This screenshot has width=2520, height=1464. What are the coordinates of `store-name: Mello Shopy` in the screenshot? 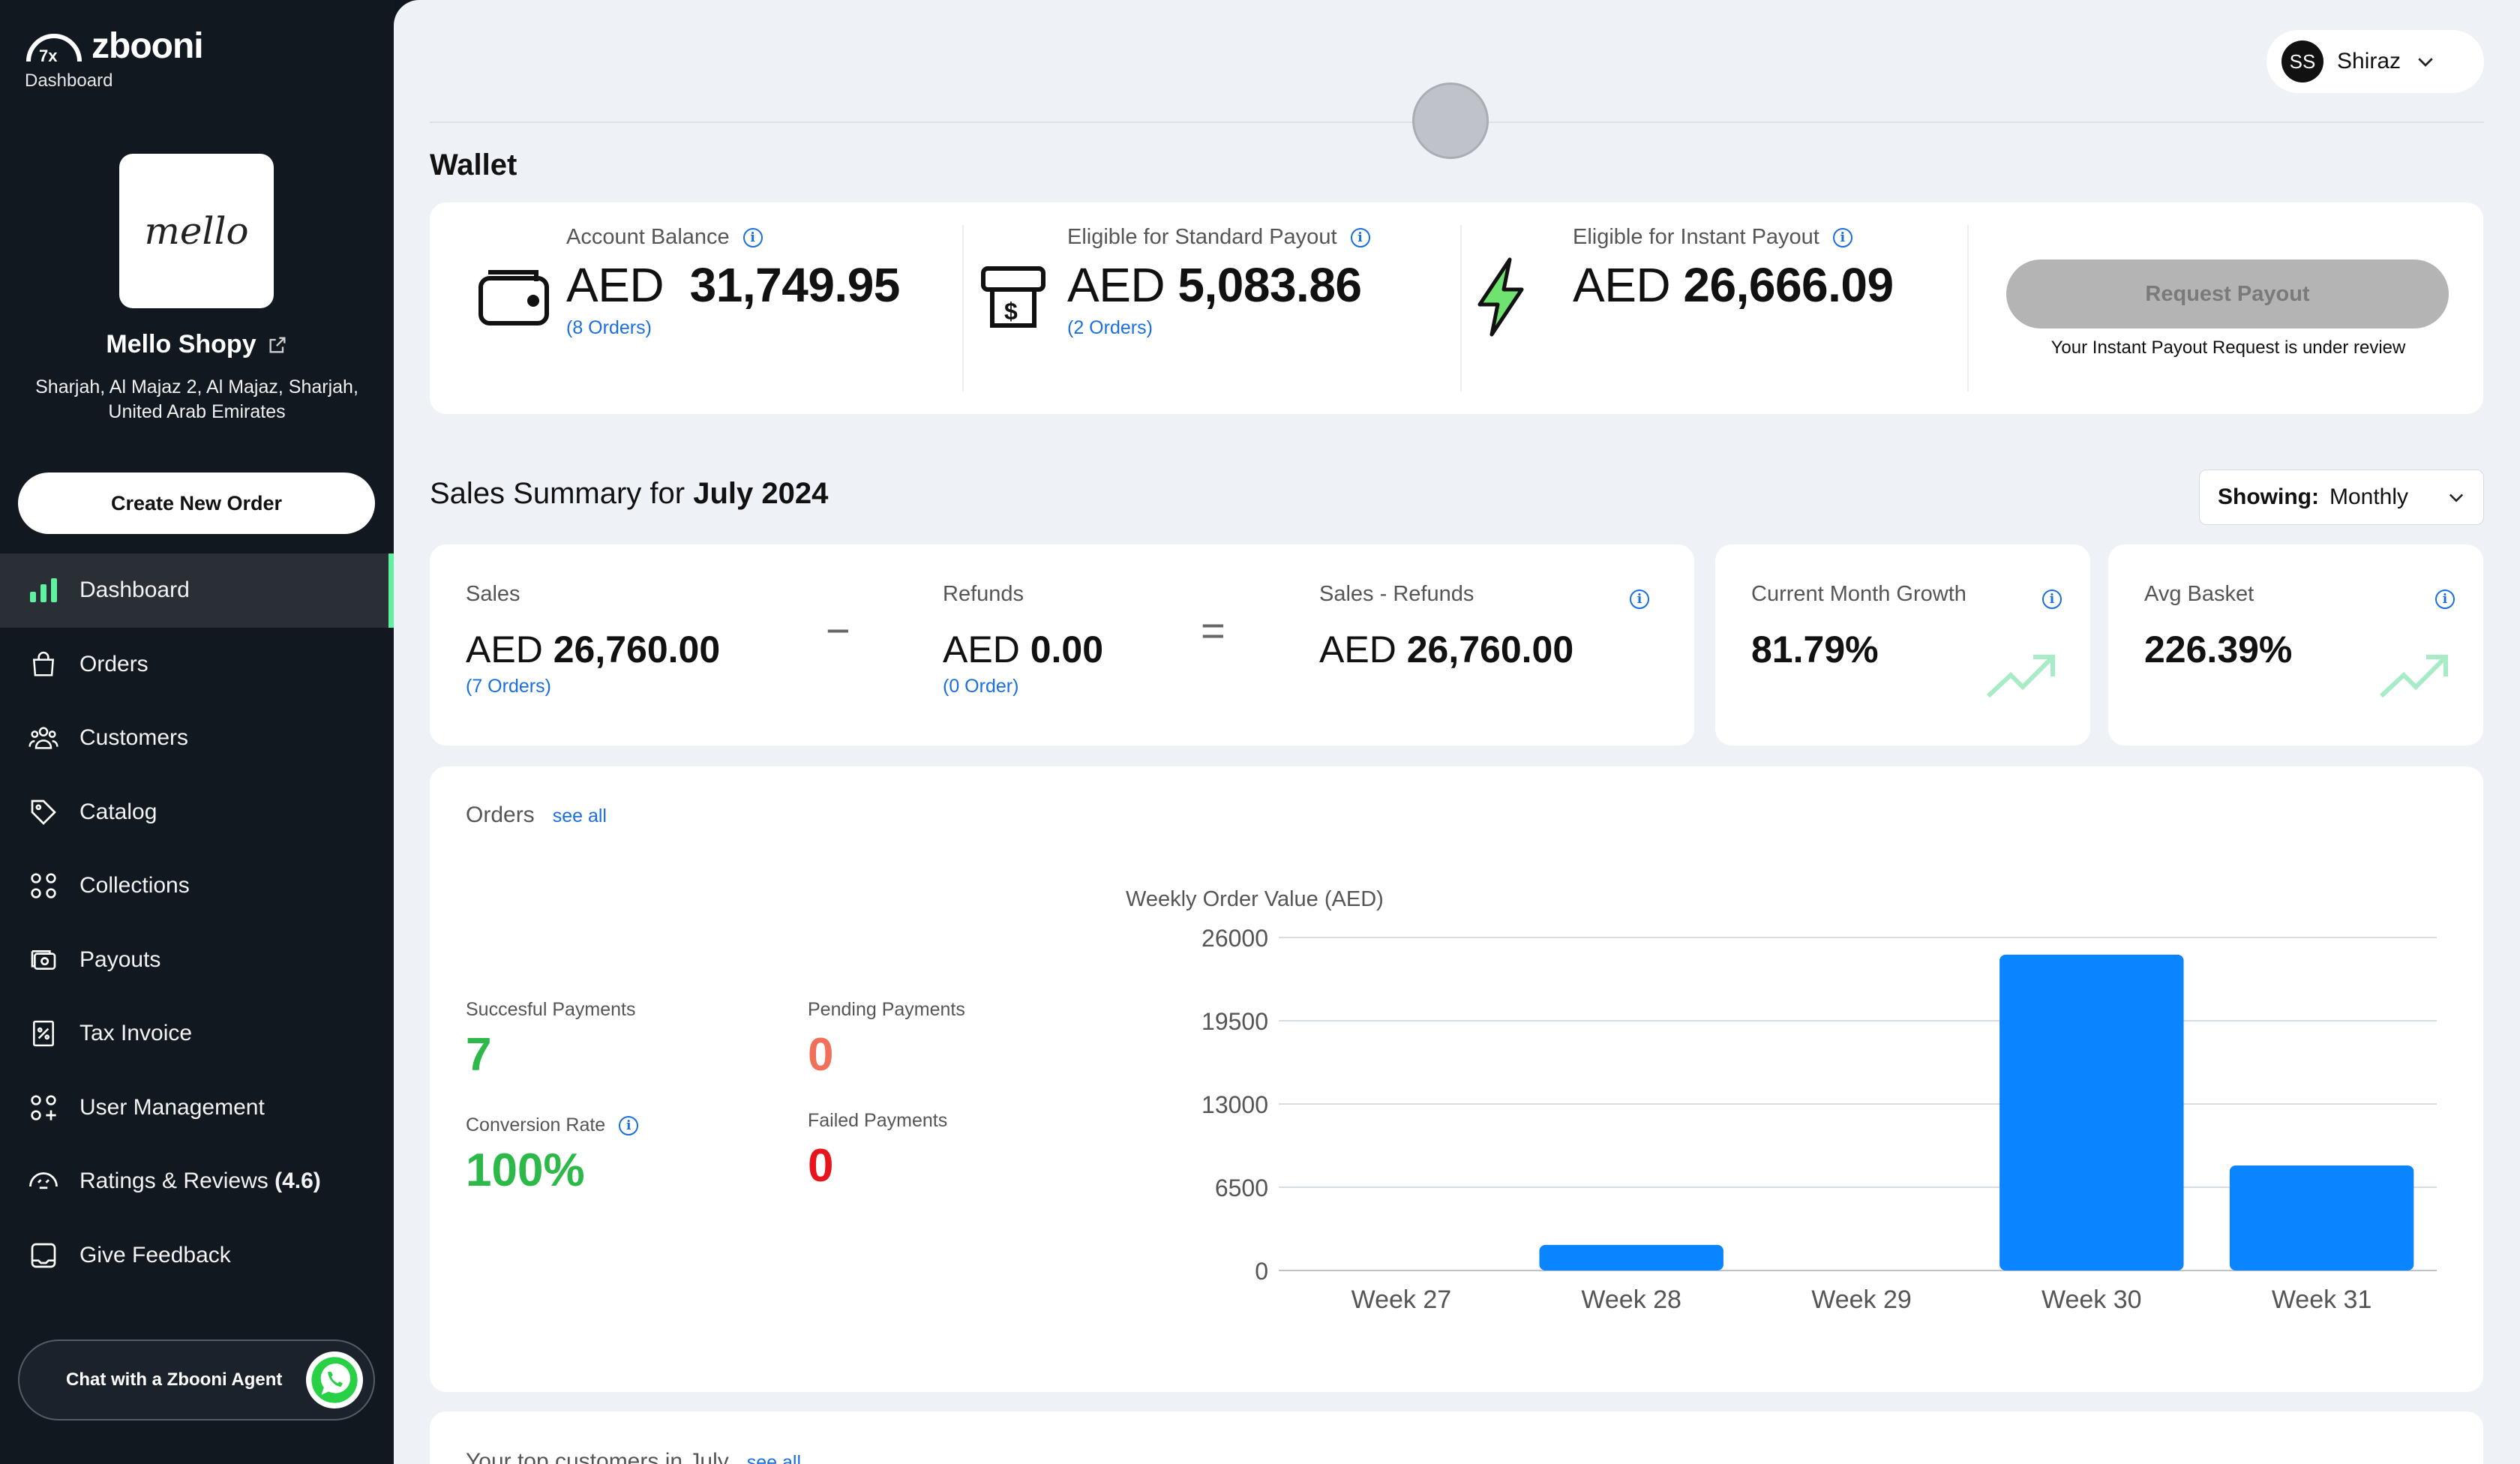 It's located at (181, 344).